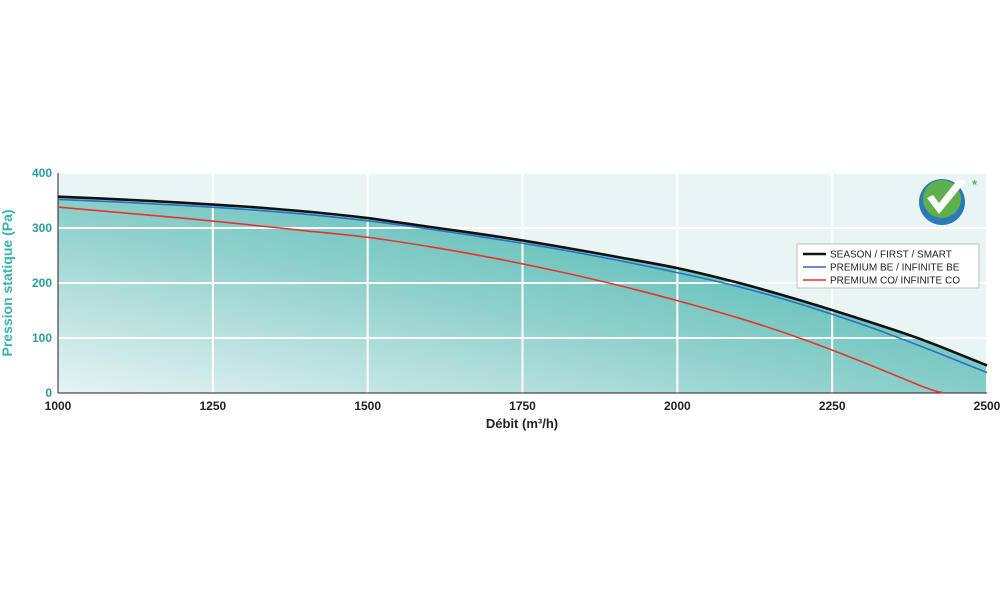 The width and height of the screenshot is (1000, 600). I want to click on x-axis-title: Débit (m³/h), so click(522, 423).